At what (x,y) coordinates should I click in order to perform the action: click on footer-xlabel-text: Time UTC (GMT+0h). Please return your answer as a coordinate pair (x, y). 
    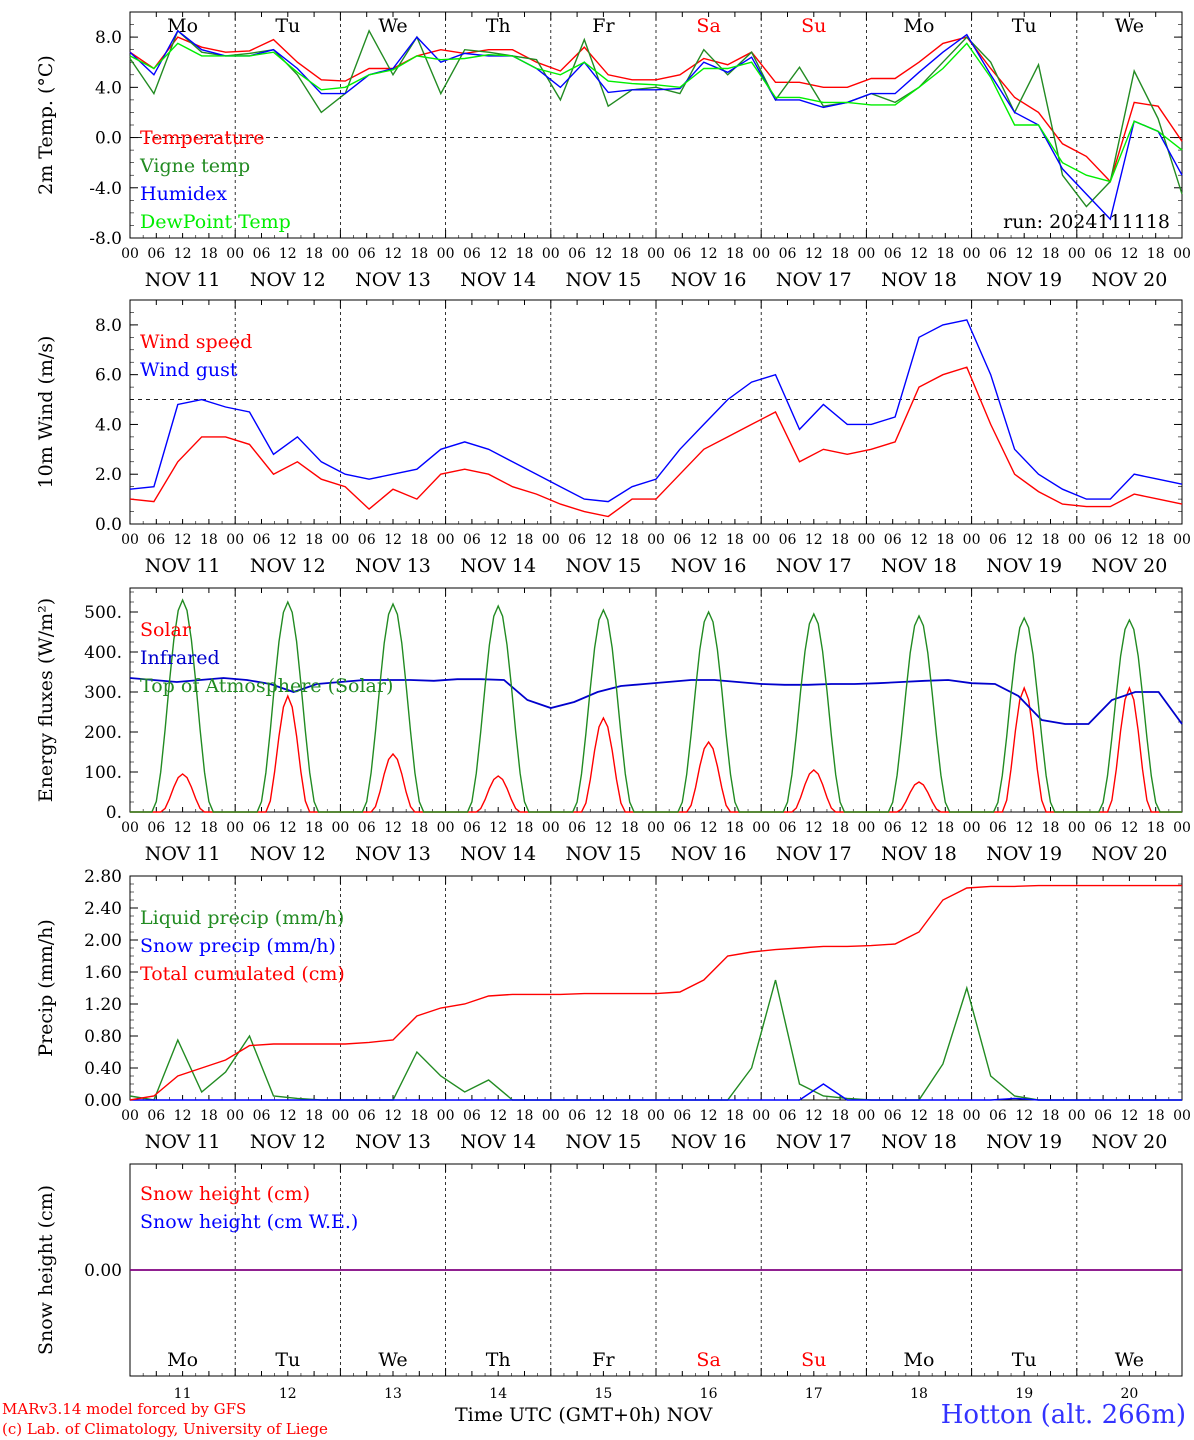
    Looking at the image, I should click on (558, 1415).